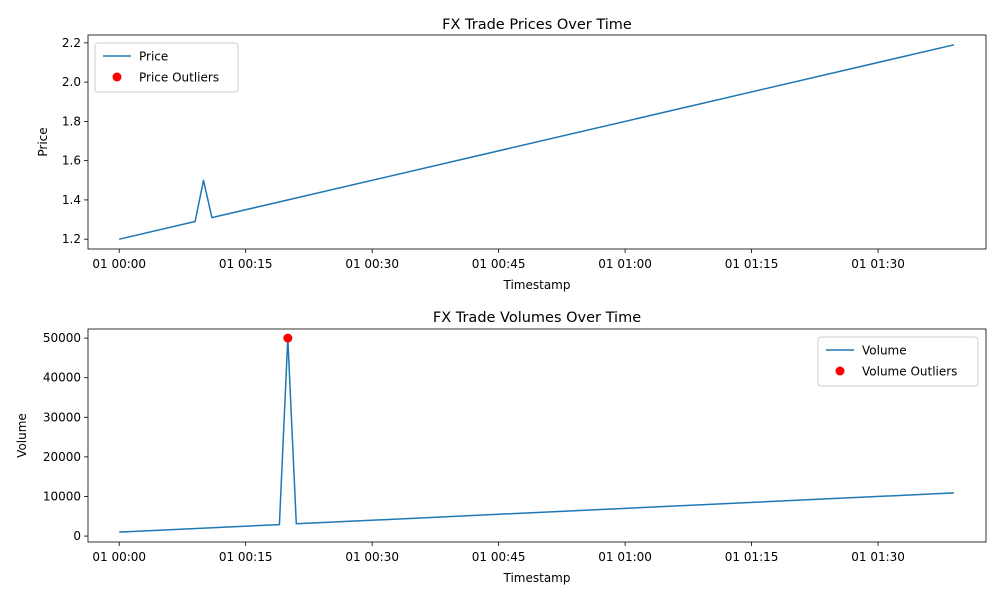  I want to click on legend: Volume Volume Outliers, so click(898, 361).